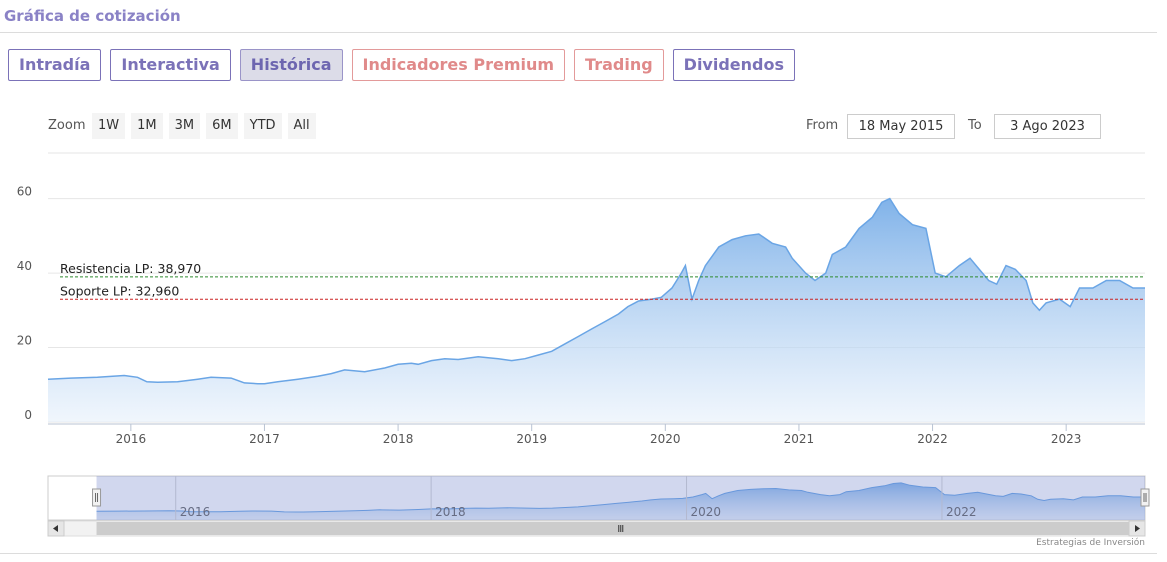 The height and width of the screenshot is (562, 1167). I want to click on zoom-6m-button: 6M, so click(222, 126).